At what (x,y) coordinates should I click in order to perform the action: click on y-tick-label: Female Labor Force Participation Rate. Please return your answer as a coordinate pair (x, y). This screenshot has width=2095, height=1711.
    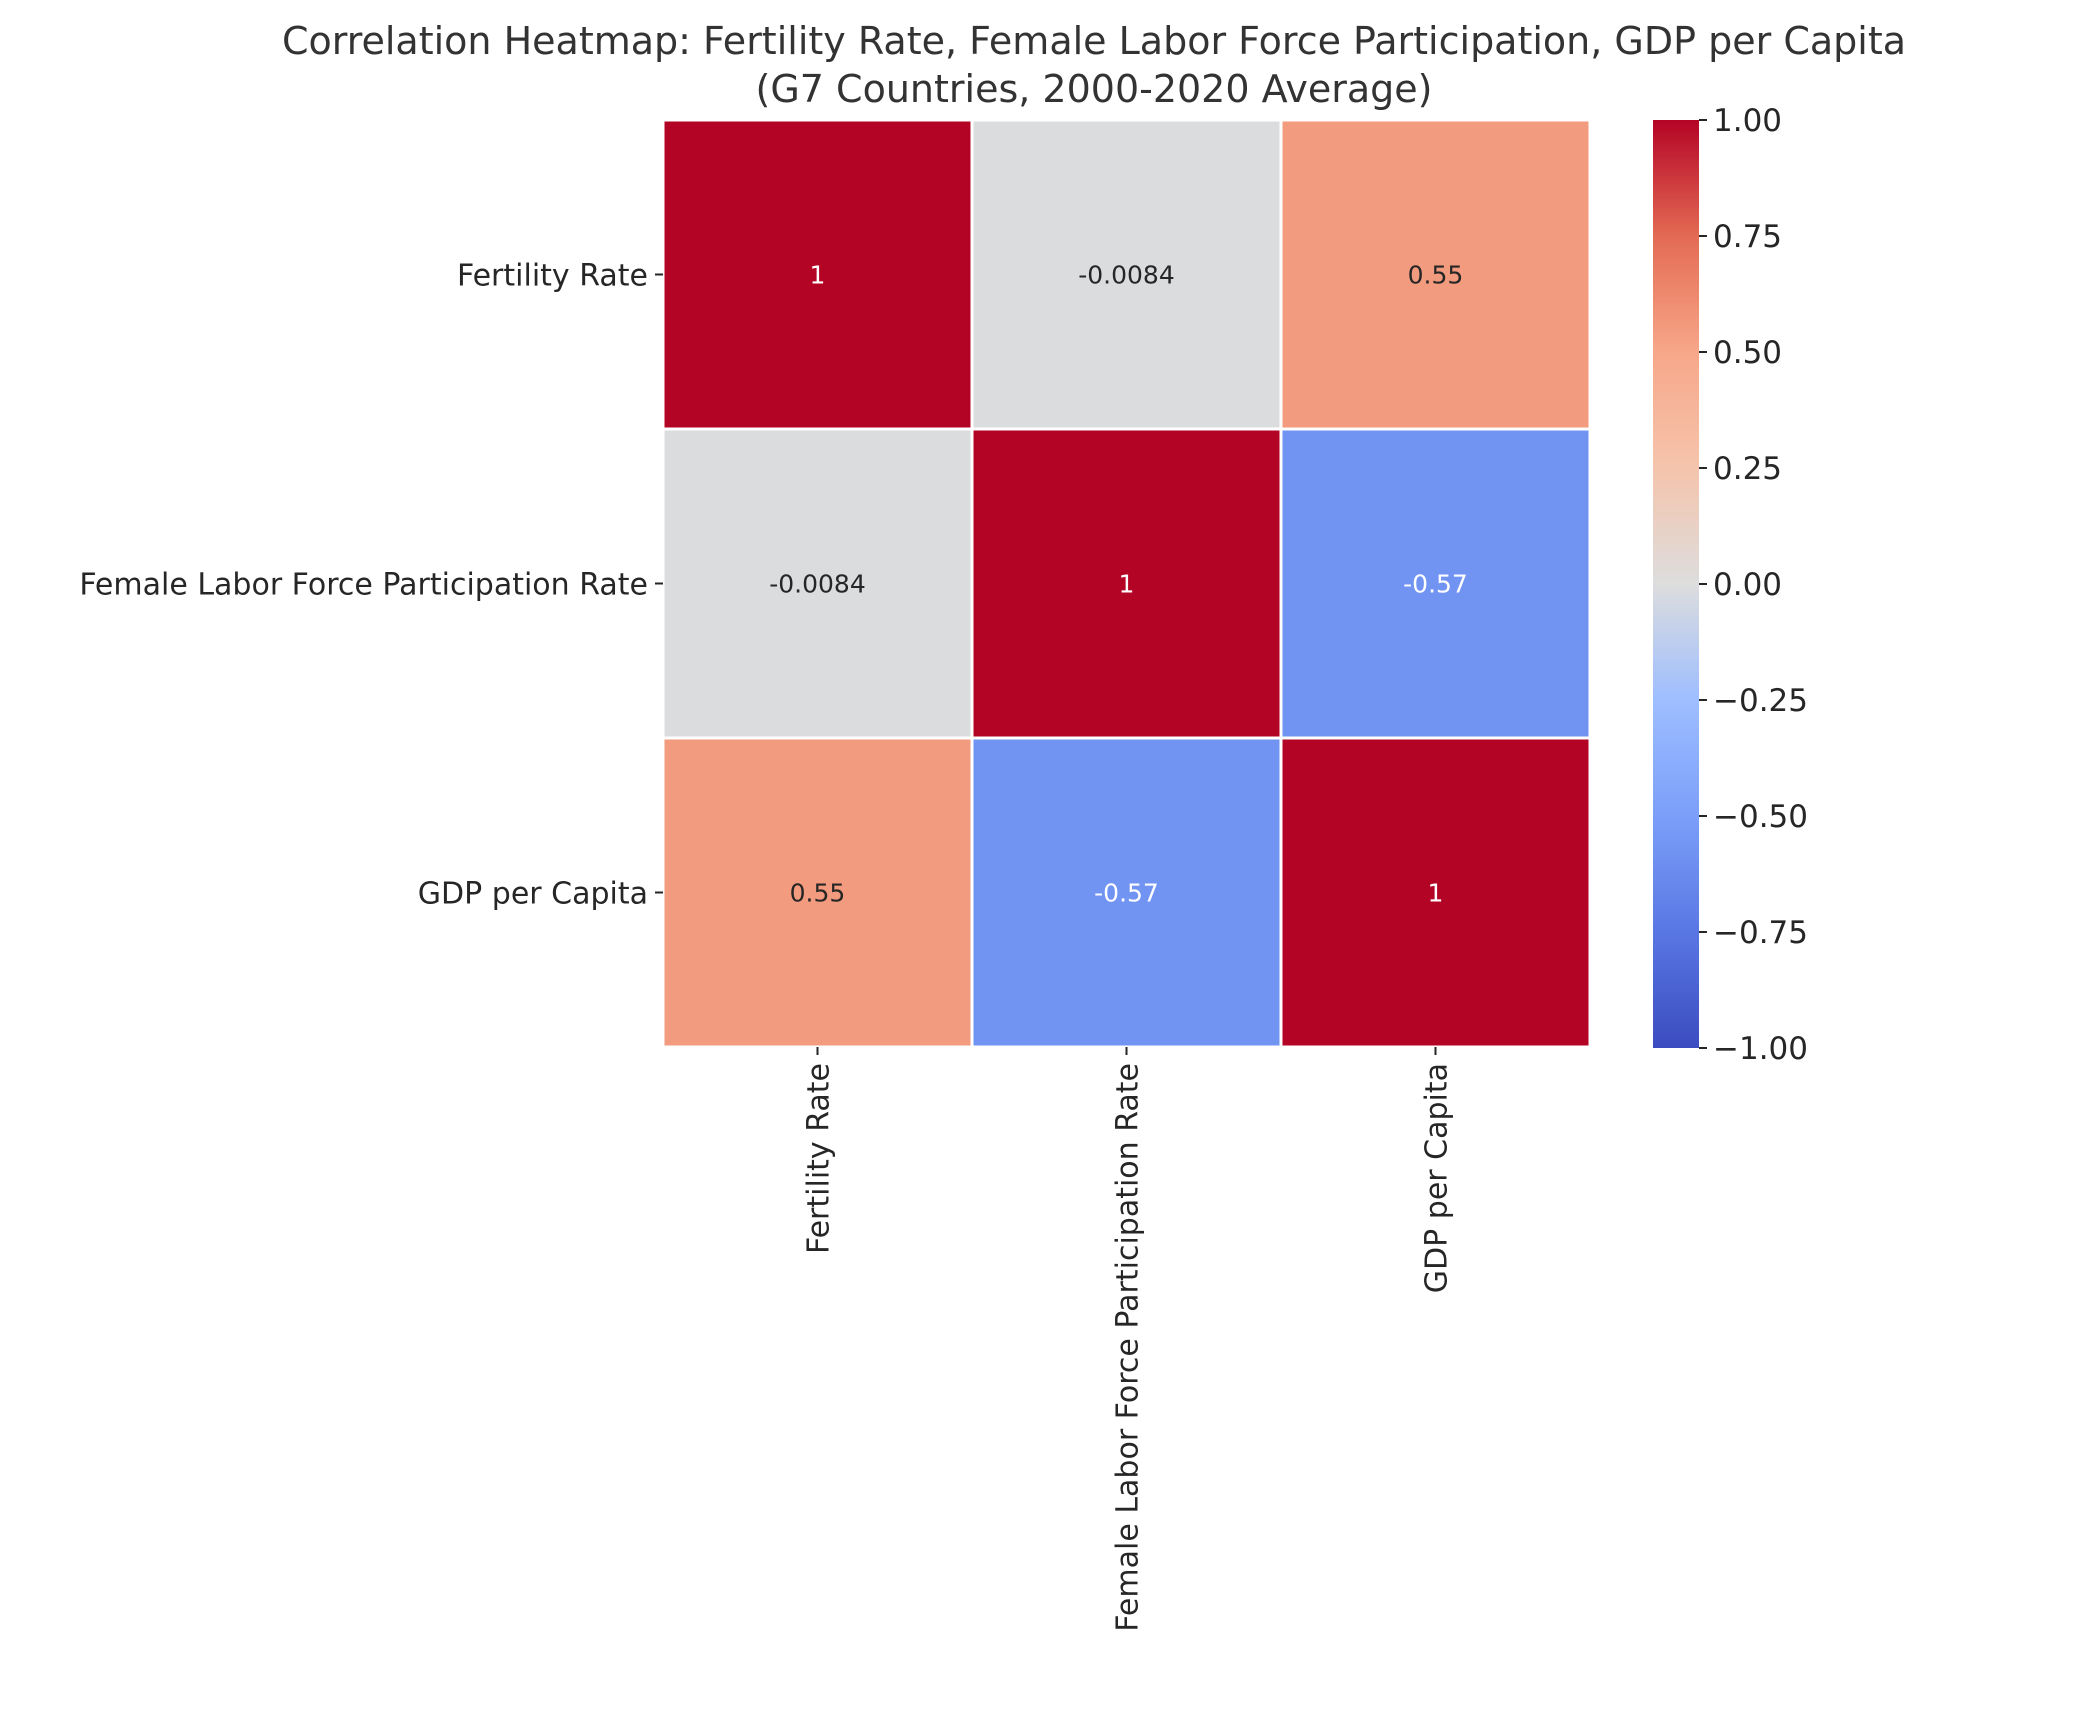
    Looking at the image, I should click on (363, 585).